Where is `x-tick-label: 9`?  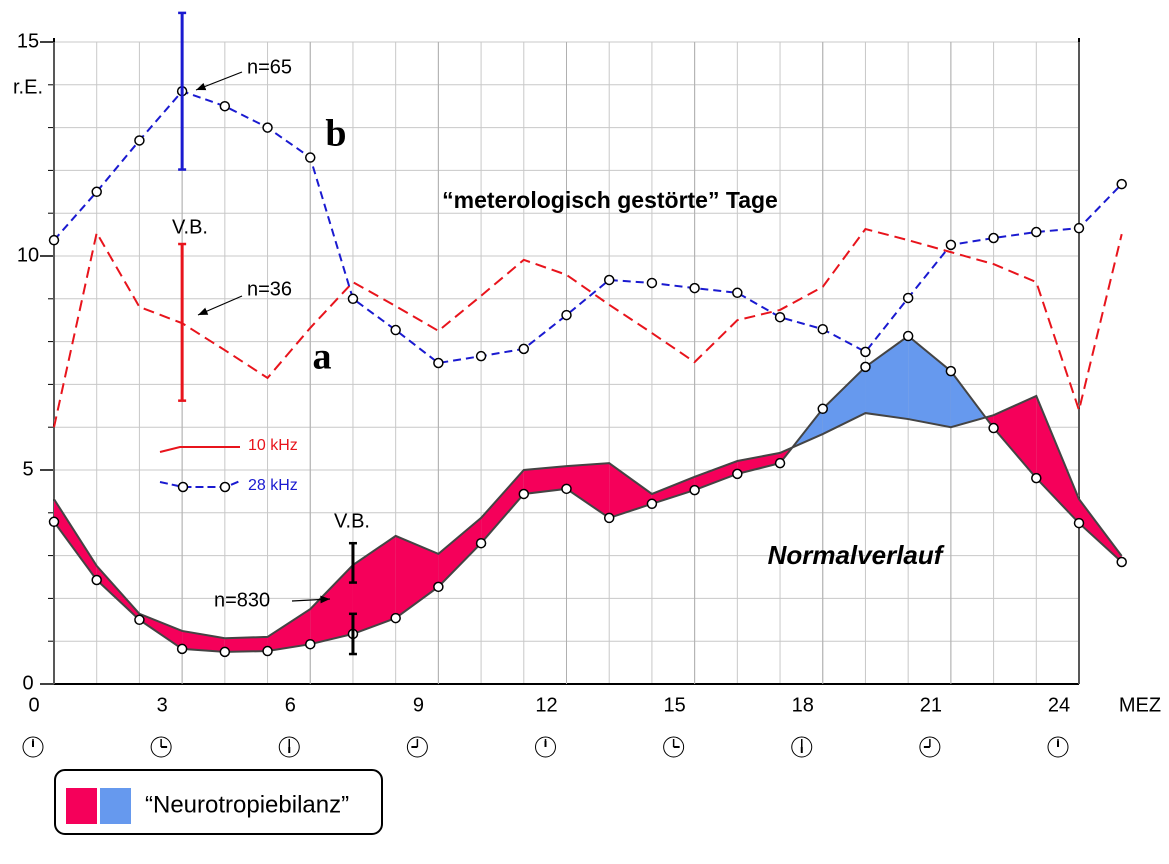
x-tick-label: 9 is located at coordinates (418, 705).